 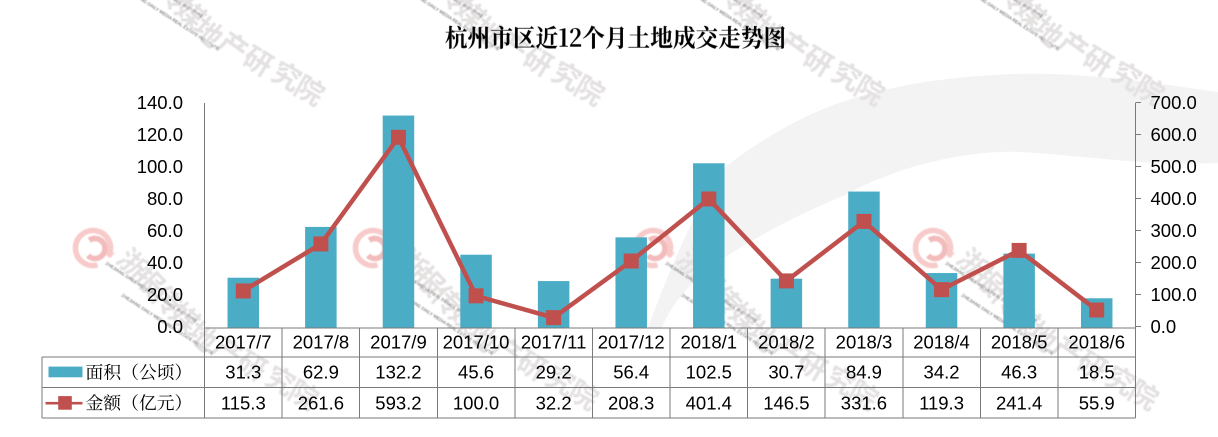 I want to click on svg-text: 132.2, so click(x=398, y=371).